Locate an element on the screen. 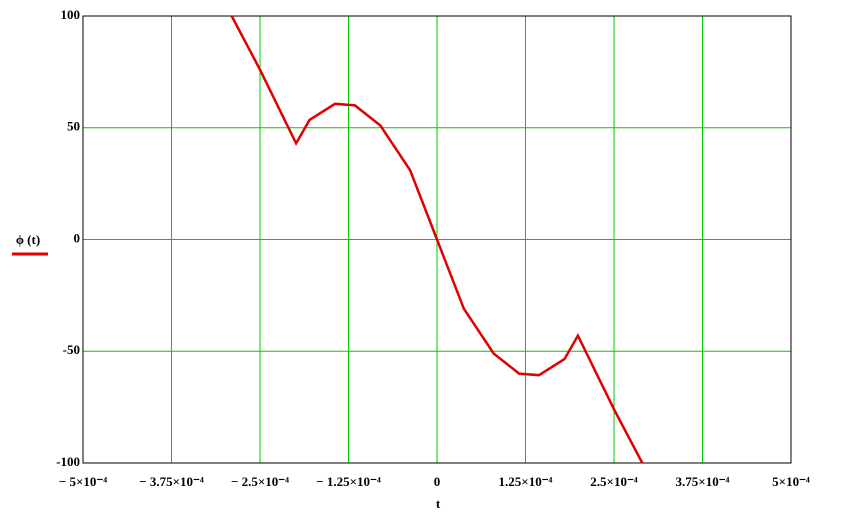 The height and width of the screenshot is (514, 845). x-tick-label: 1.25×10⁻⁴ is located at coordinates (526, 481).